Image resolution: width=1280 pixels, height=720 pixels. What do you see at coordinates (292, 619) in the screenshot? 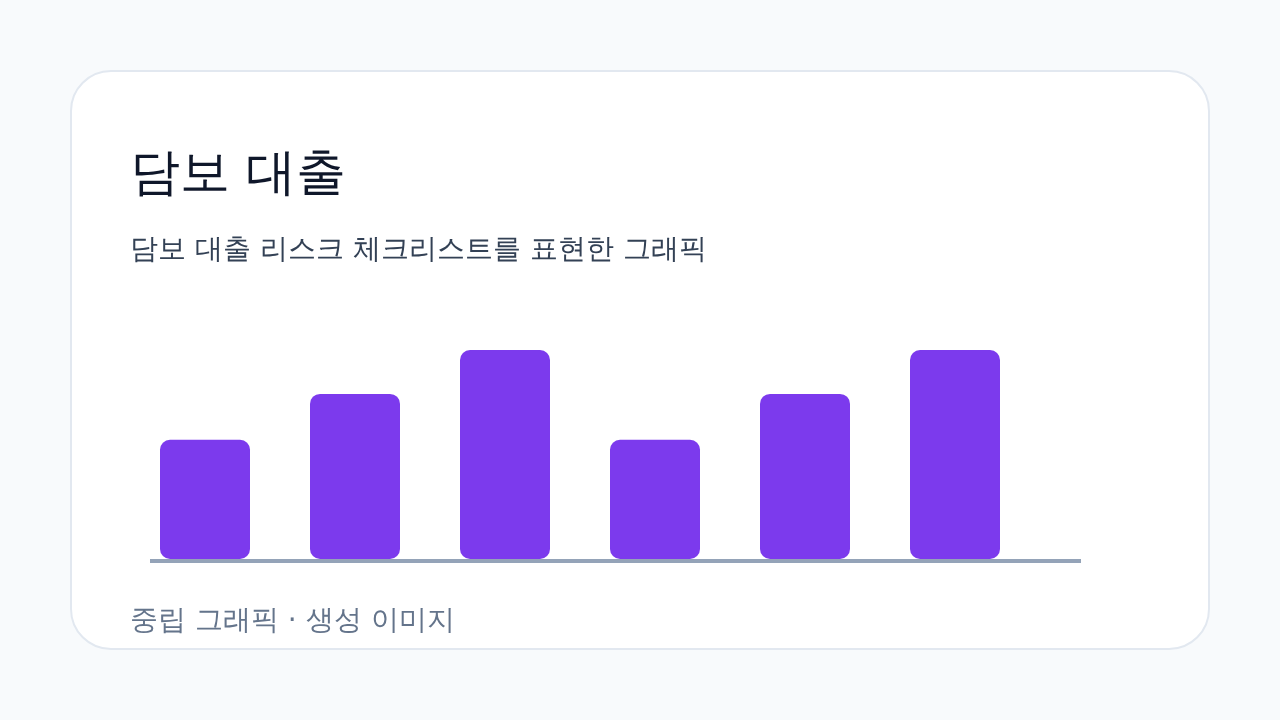
I see `text: 중립 그래픽 · 생성 이미지` at bounding box center [292, 619].